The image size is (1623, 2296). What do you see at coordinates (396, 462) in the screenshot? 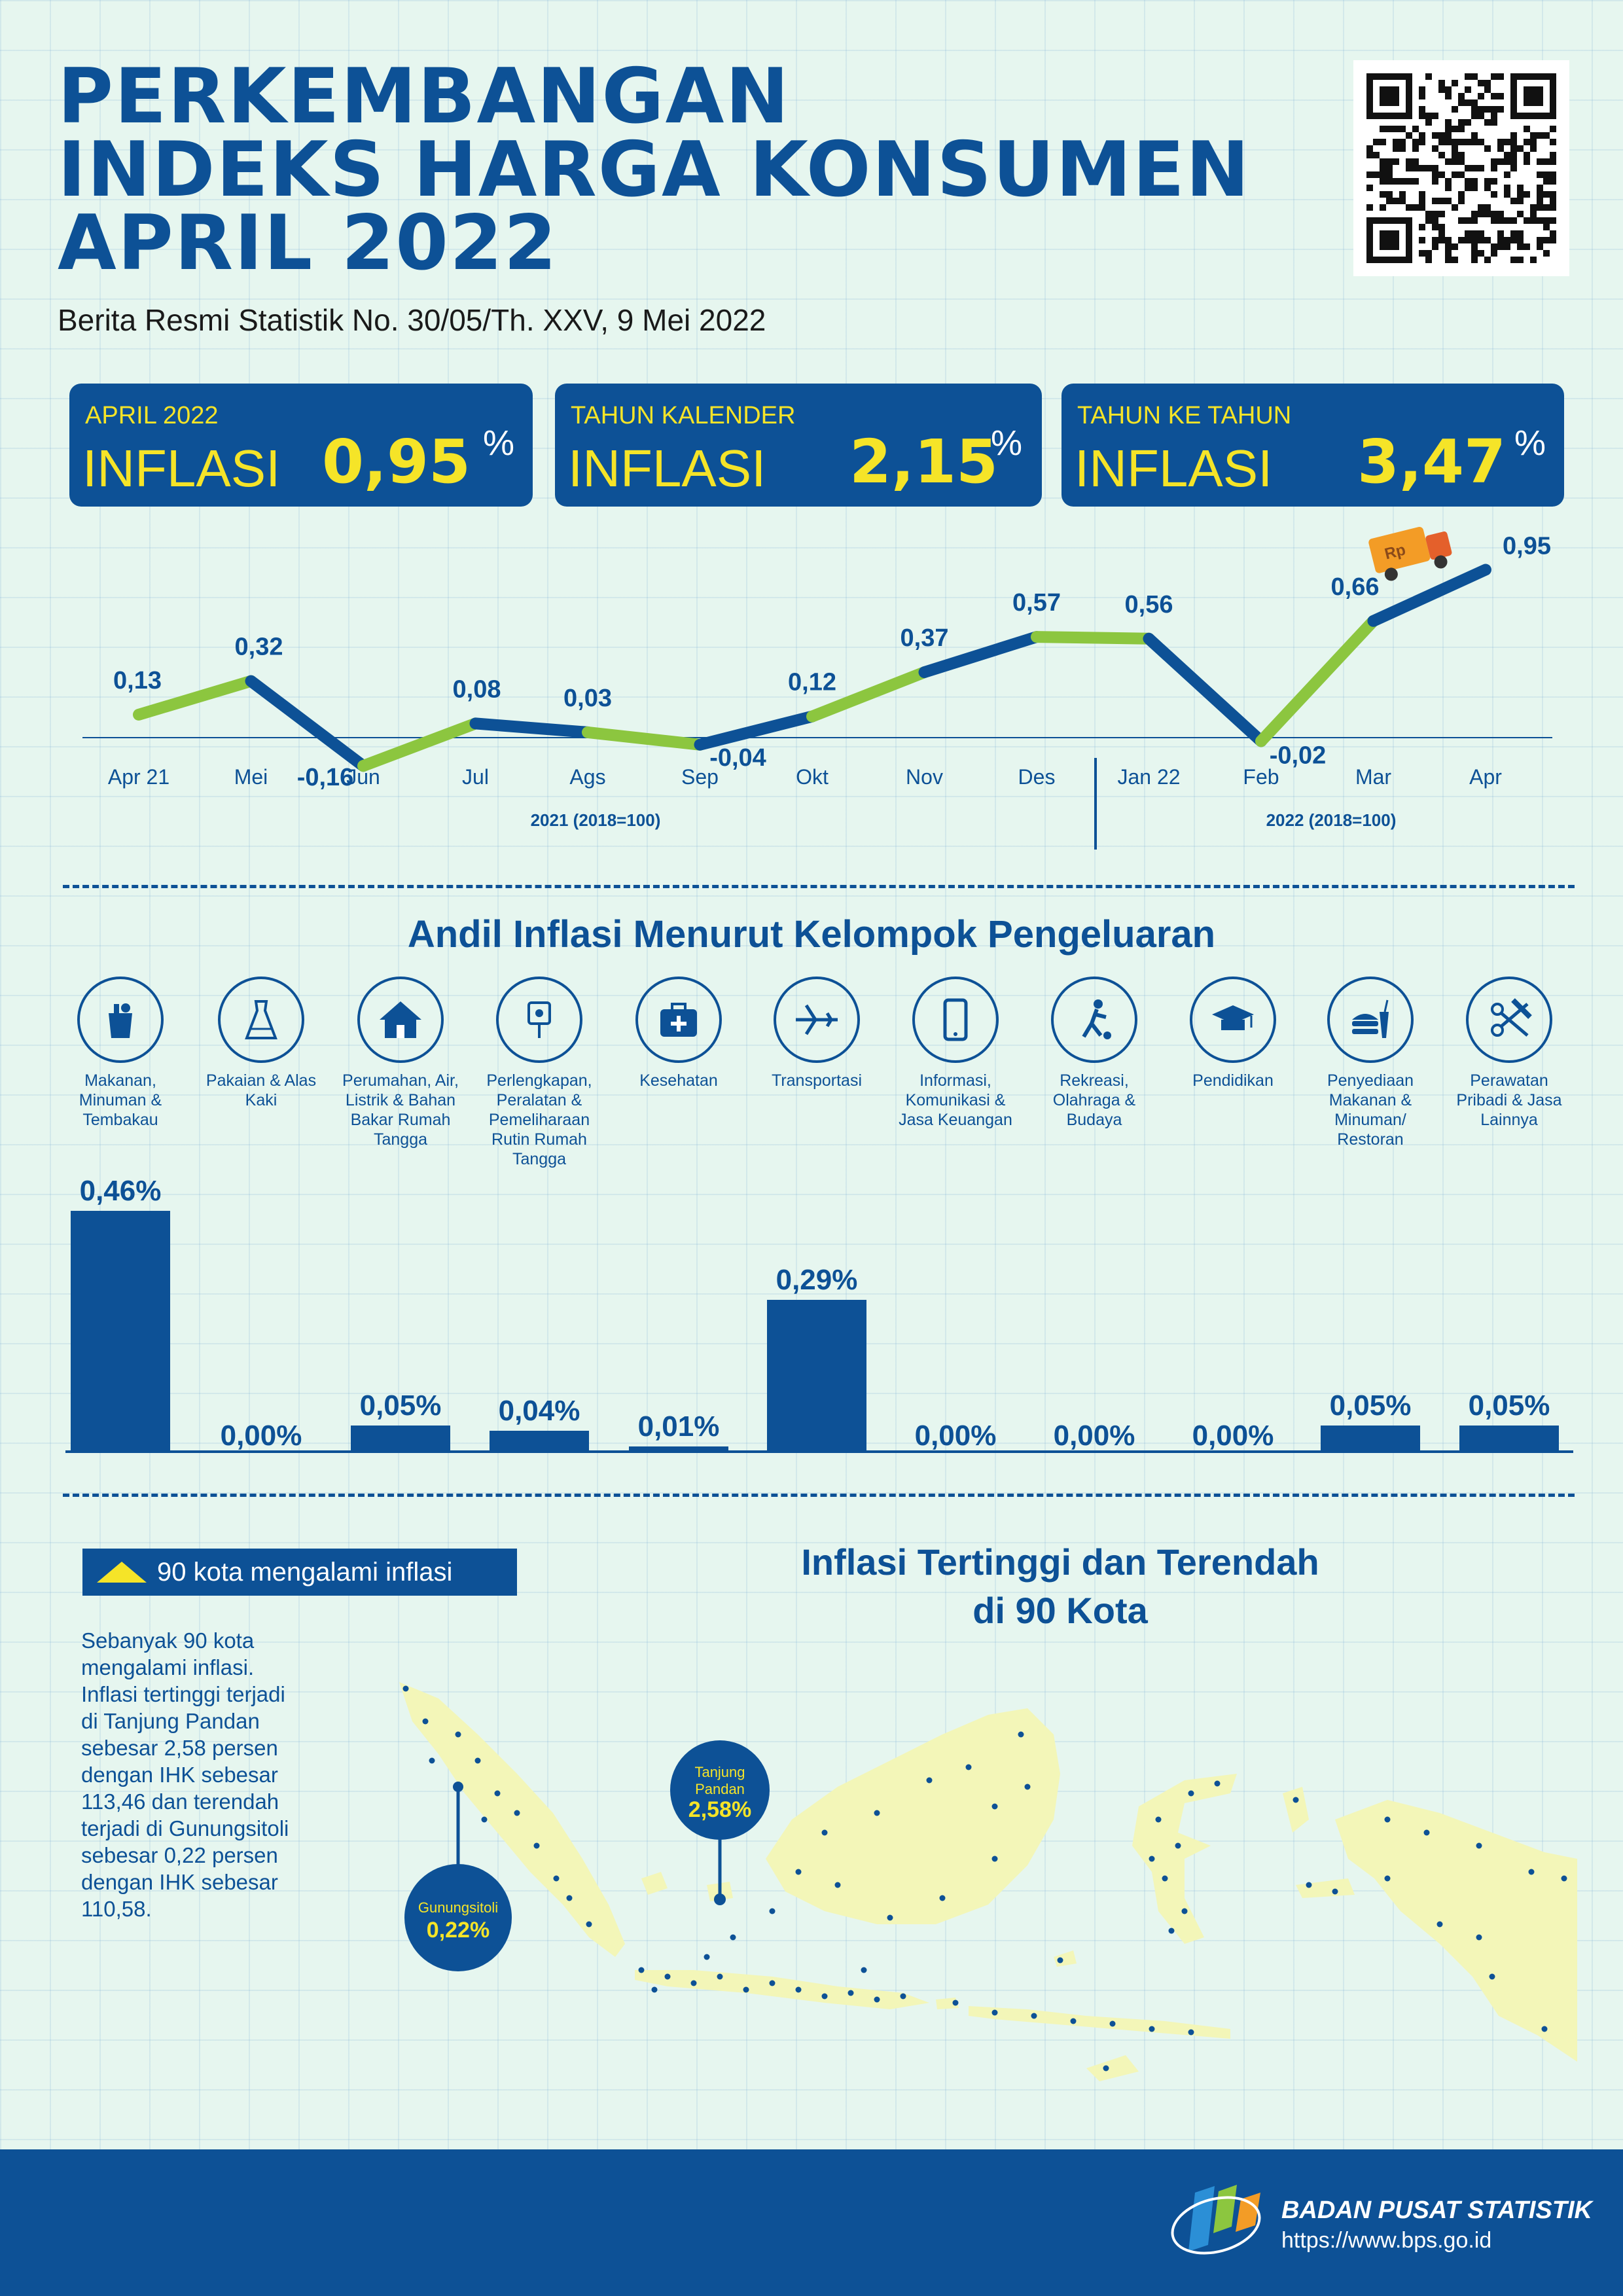
I see `card-value: 0,95` at bounding box center [396, 462].